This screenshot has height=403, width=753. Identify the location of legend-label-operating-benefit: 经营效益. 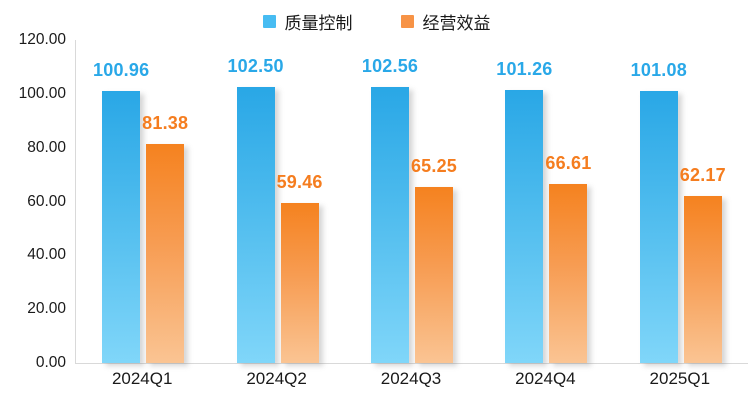
(456, 23).